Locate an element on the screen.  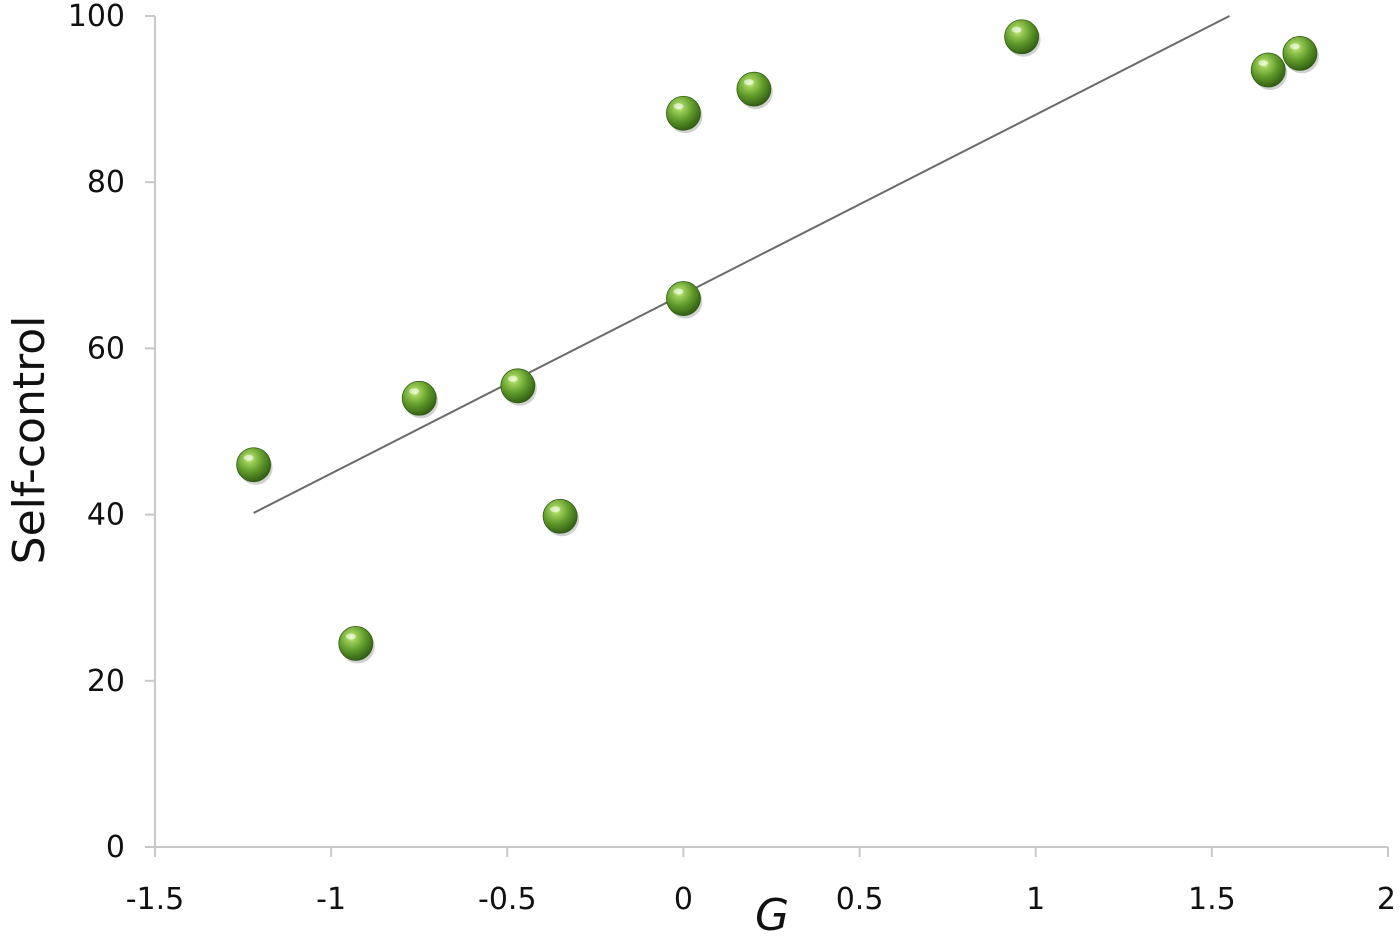
y-tick-label: 40 is located at coordinates (106, 515).